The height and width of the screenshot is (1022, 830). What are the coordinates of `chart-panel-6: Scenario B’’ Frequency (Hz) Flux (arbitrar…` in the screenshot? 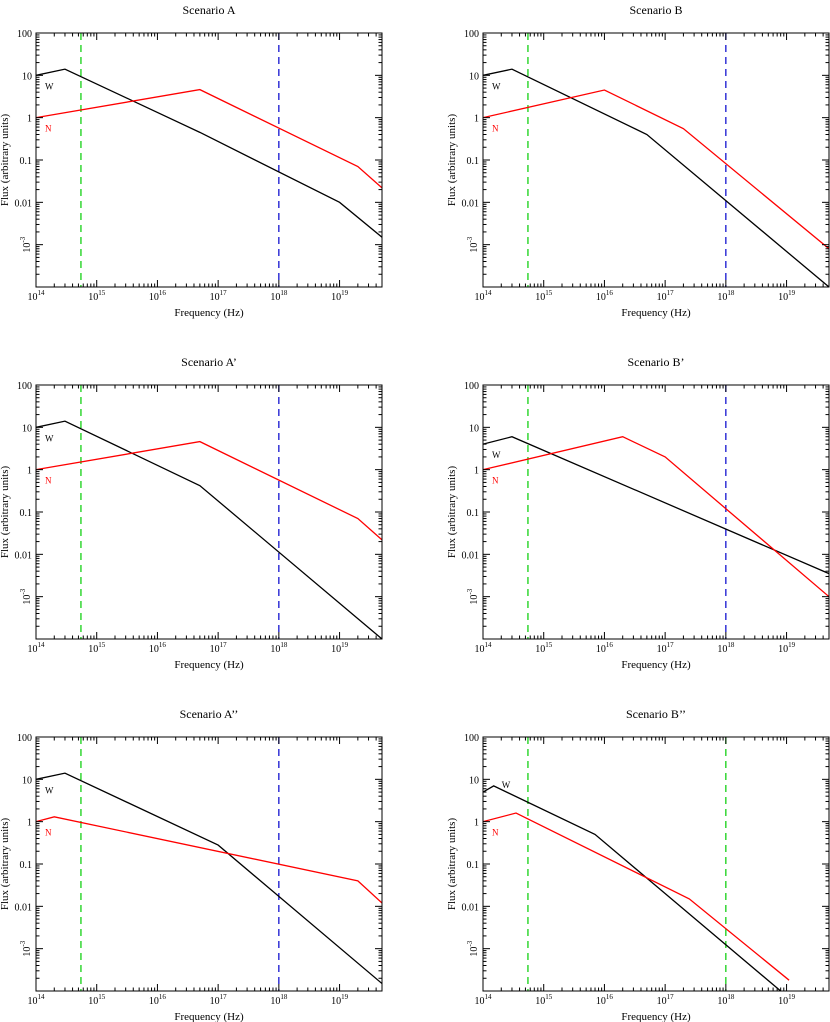 It's located at (638, 864).